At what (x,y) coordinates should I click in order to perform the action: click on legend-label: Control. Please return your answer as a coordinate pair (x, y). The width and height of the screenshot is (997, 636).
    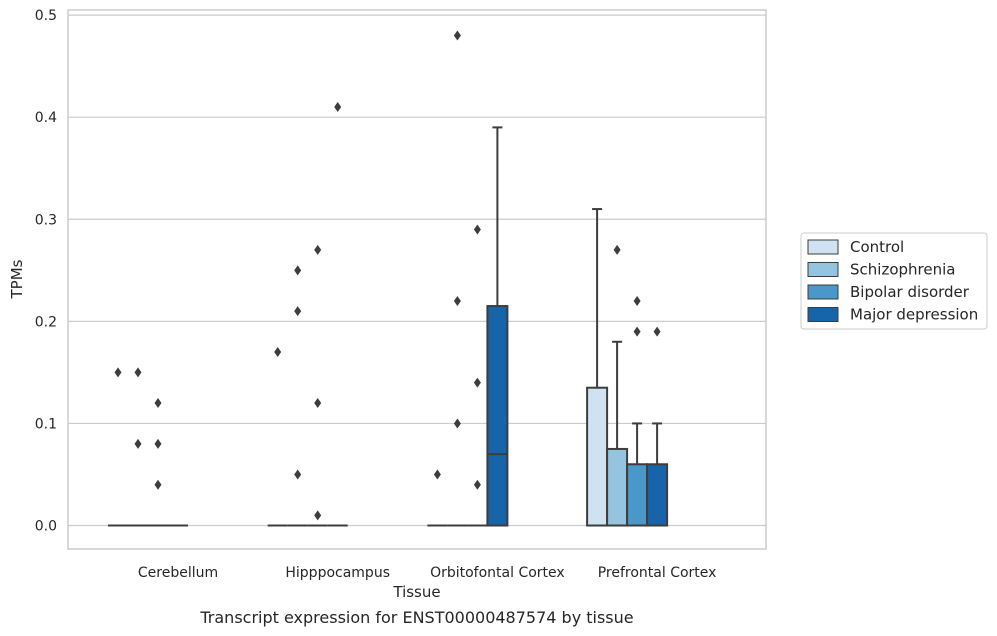
    Looking at the image, I should click on (877, 247).